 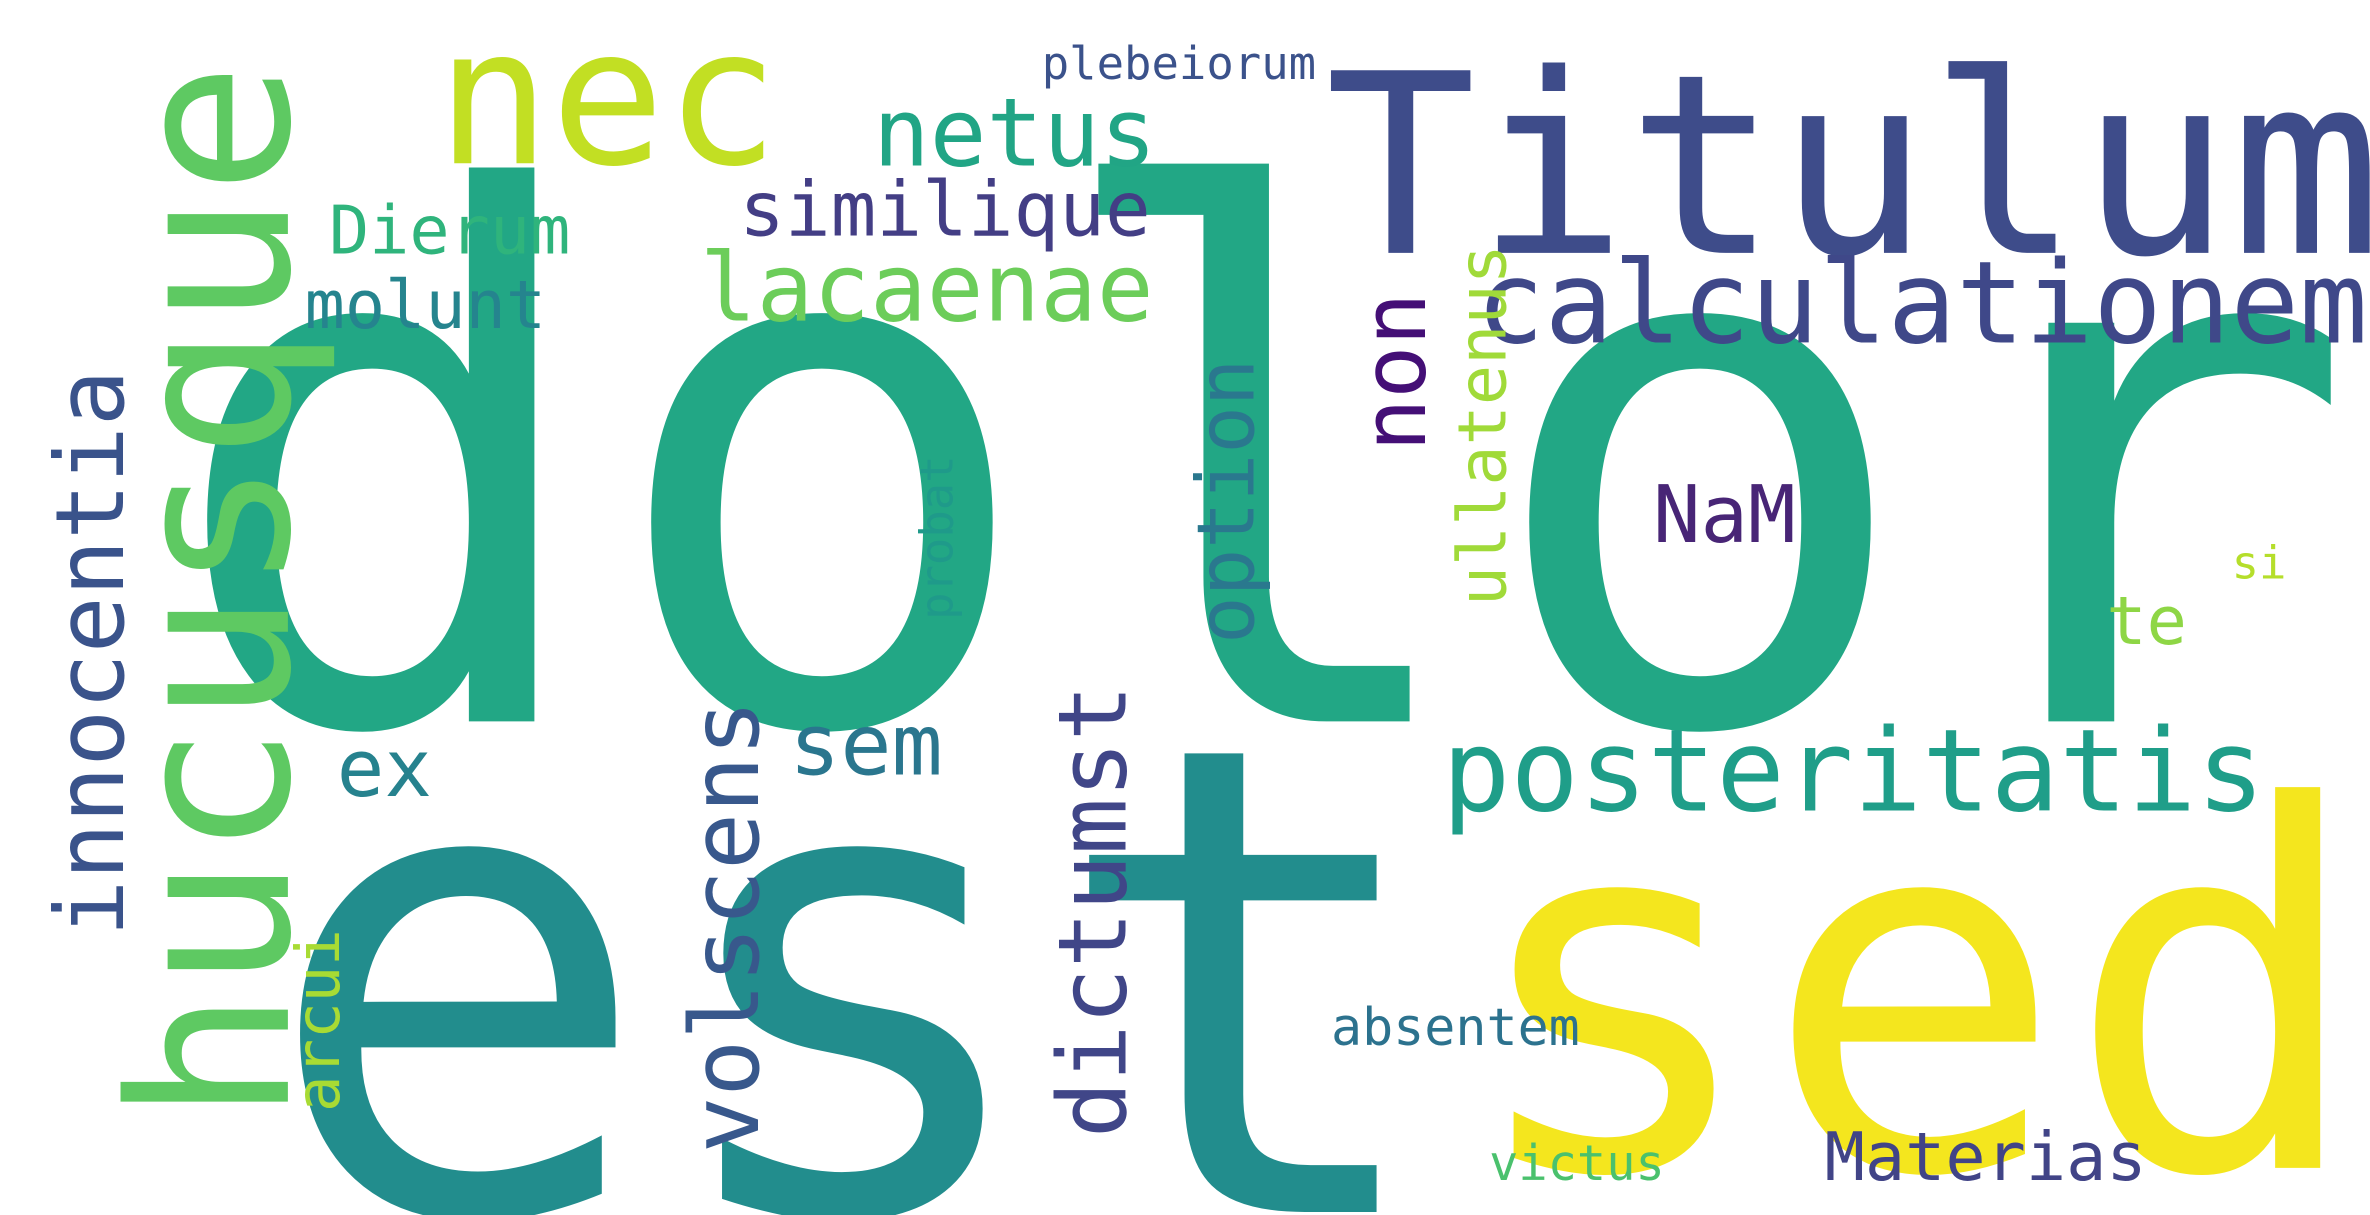 I want to click on word-option: option, so click(x=1227, y=501).